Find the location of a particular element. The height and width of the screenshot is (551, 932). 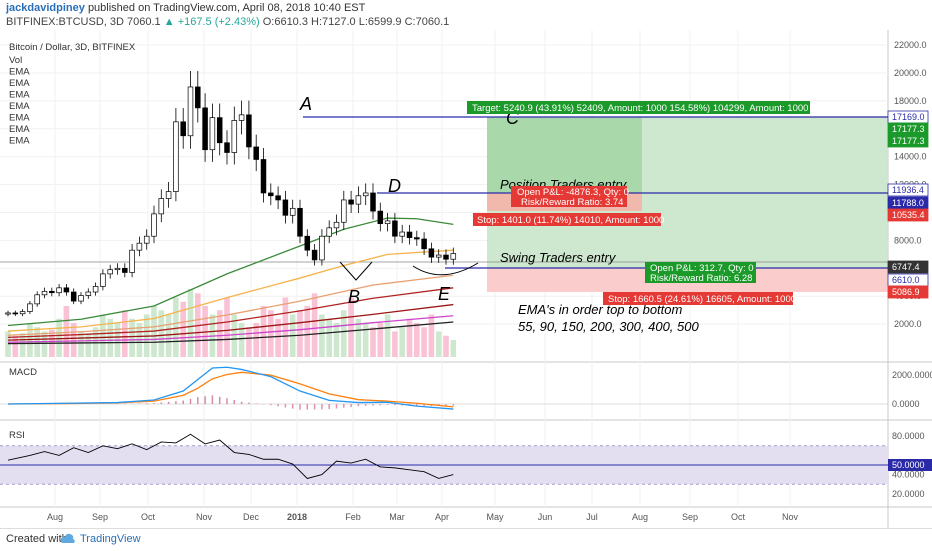

rsi-label: RSI is located at coordinates (17, 435).